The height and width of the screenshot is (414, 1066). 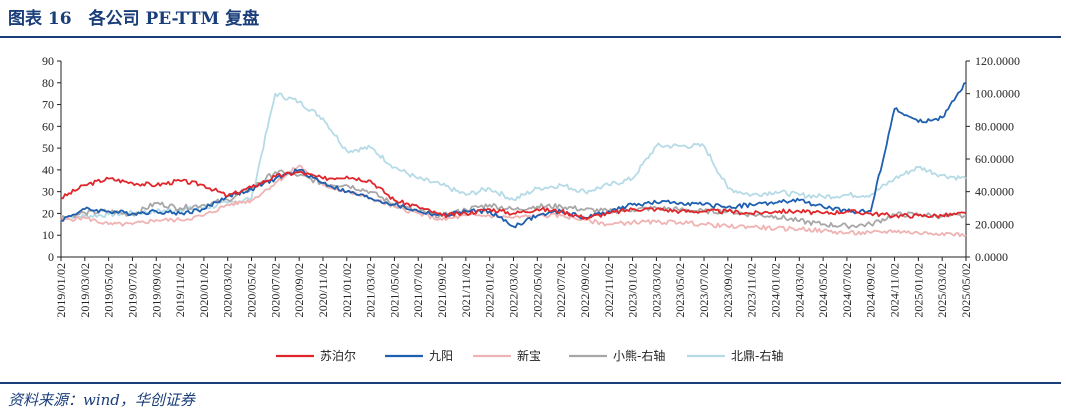 What do you see at coordinates (994, 159) in the screenshot?
I see `right-tick-label: 60.0000` at bounding box center [994, 159].